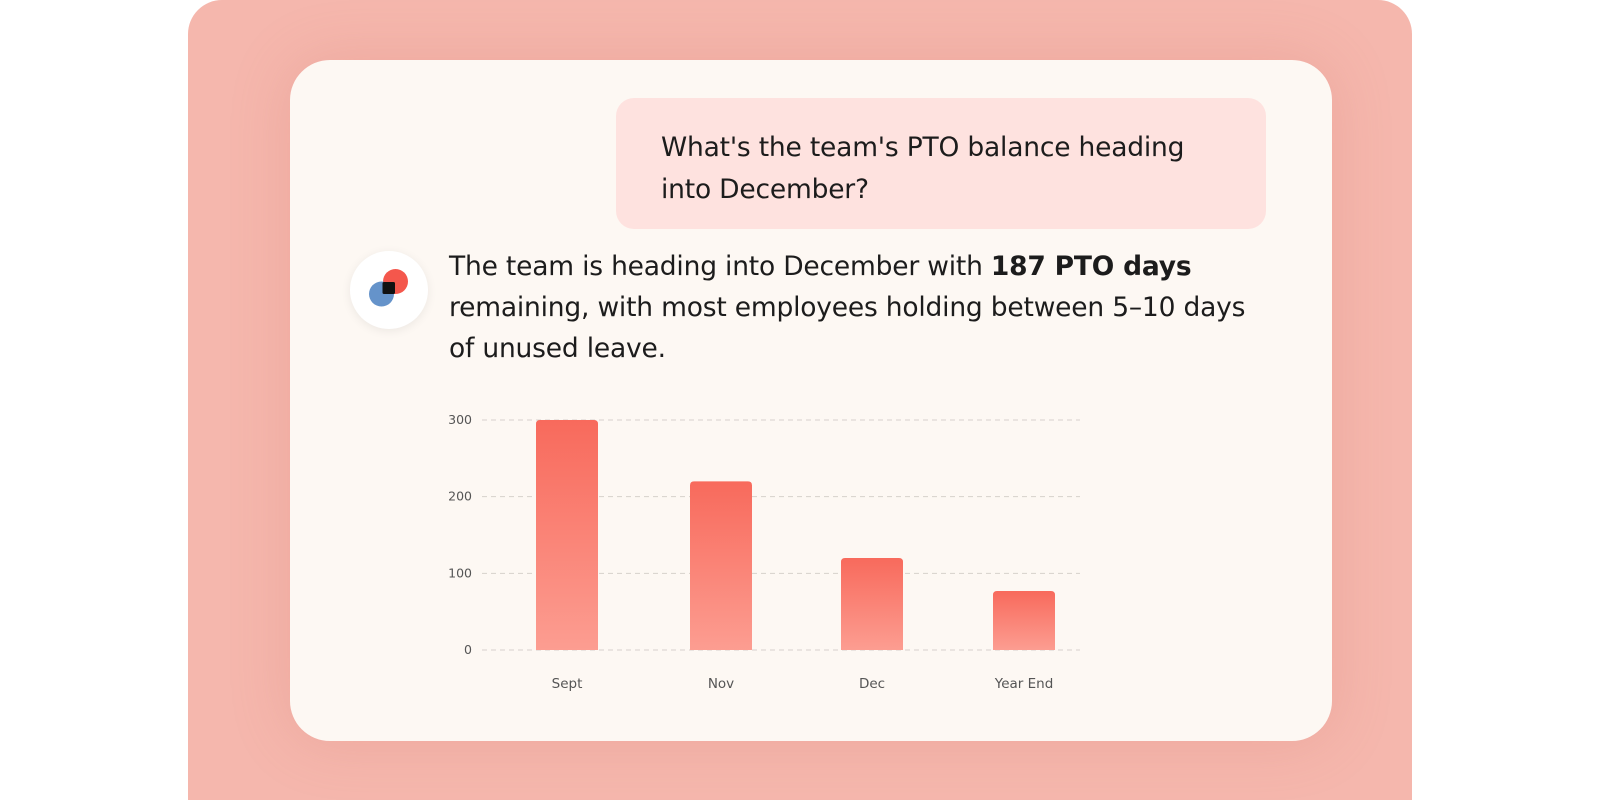  Describe the element at coordinates (721, 565) in the screenshot. I see `bar-nov` at that location.